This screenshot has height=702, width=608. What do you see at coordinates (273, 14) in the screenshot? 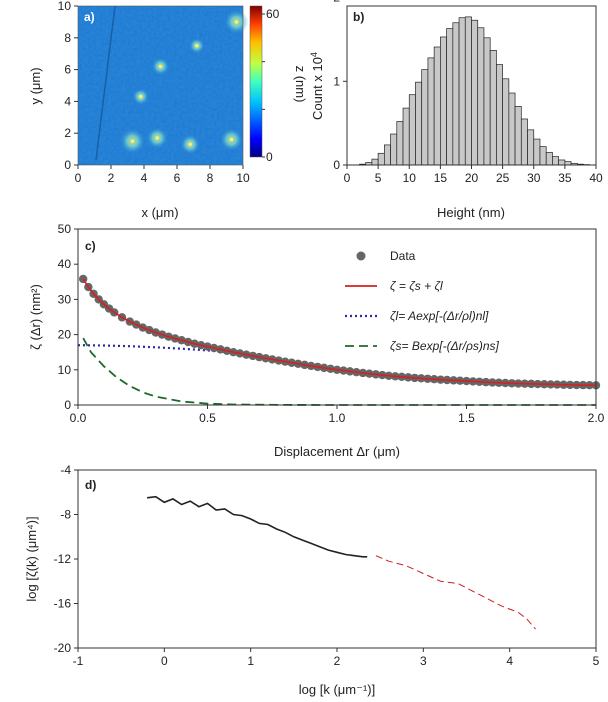
I see `colorbar-tick-label: 60` at bounding box center [273, 14].